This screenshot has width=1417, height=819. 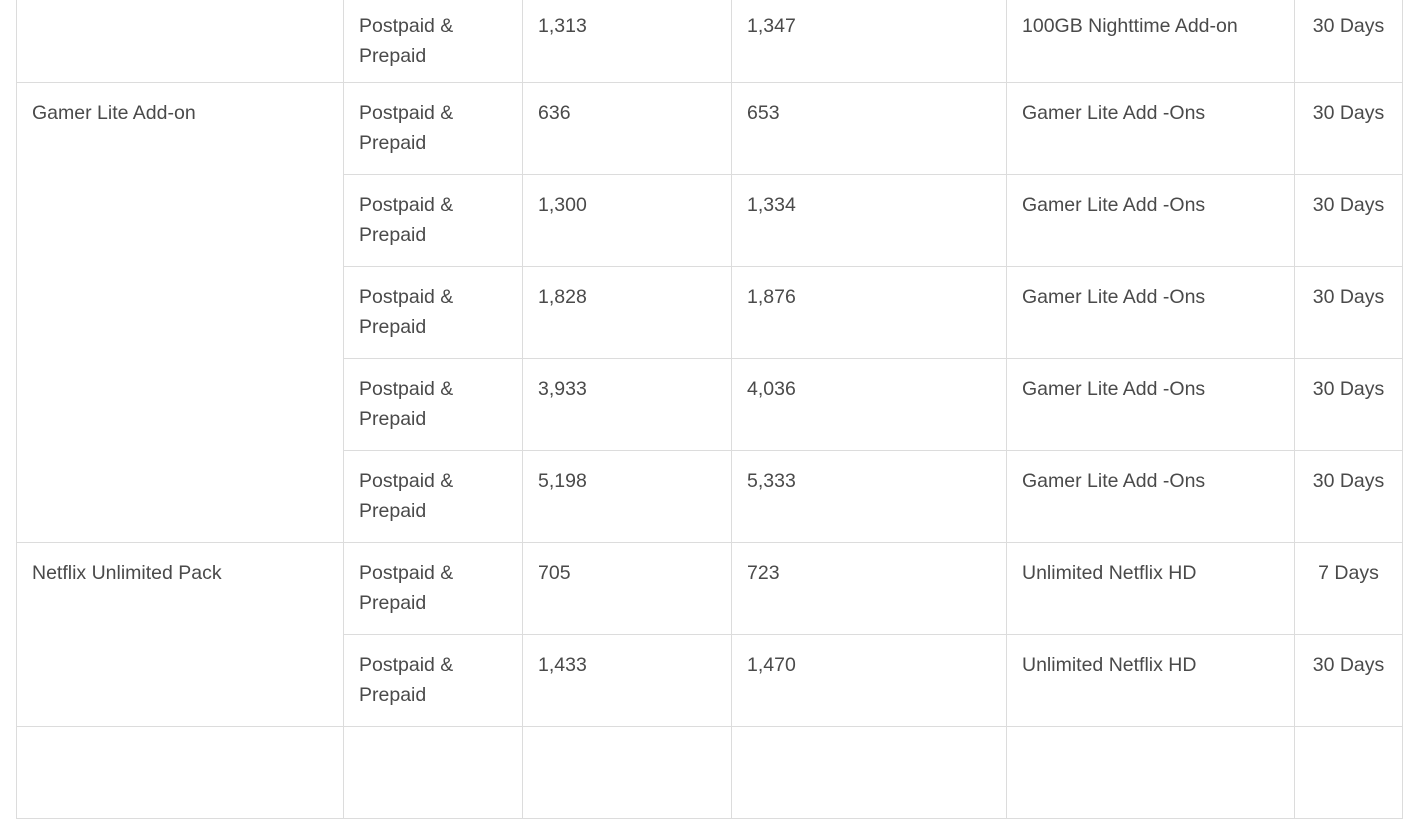 What do you see at coordinates (869, 404) in the screenshot?
I see `price-incl-tax-cell: 4,036` at bounding box center [869, 404].